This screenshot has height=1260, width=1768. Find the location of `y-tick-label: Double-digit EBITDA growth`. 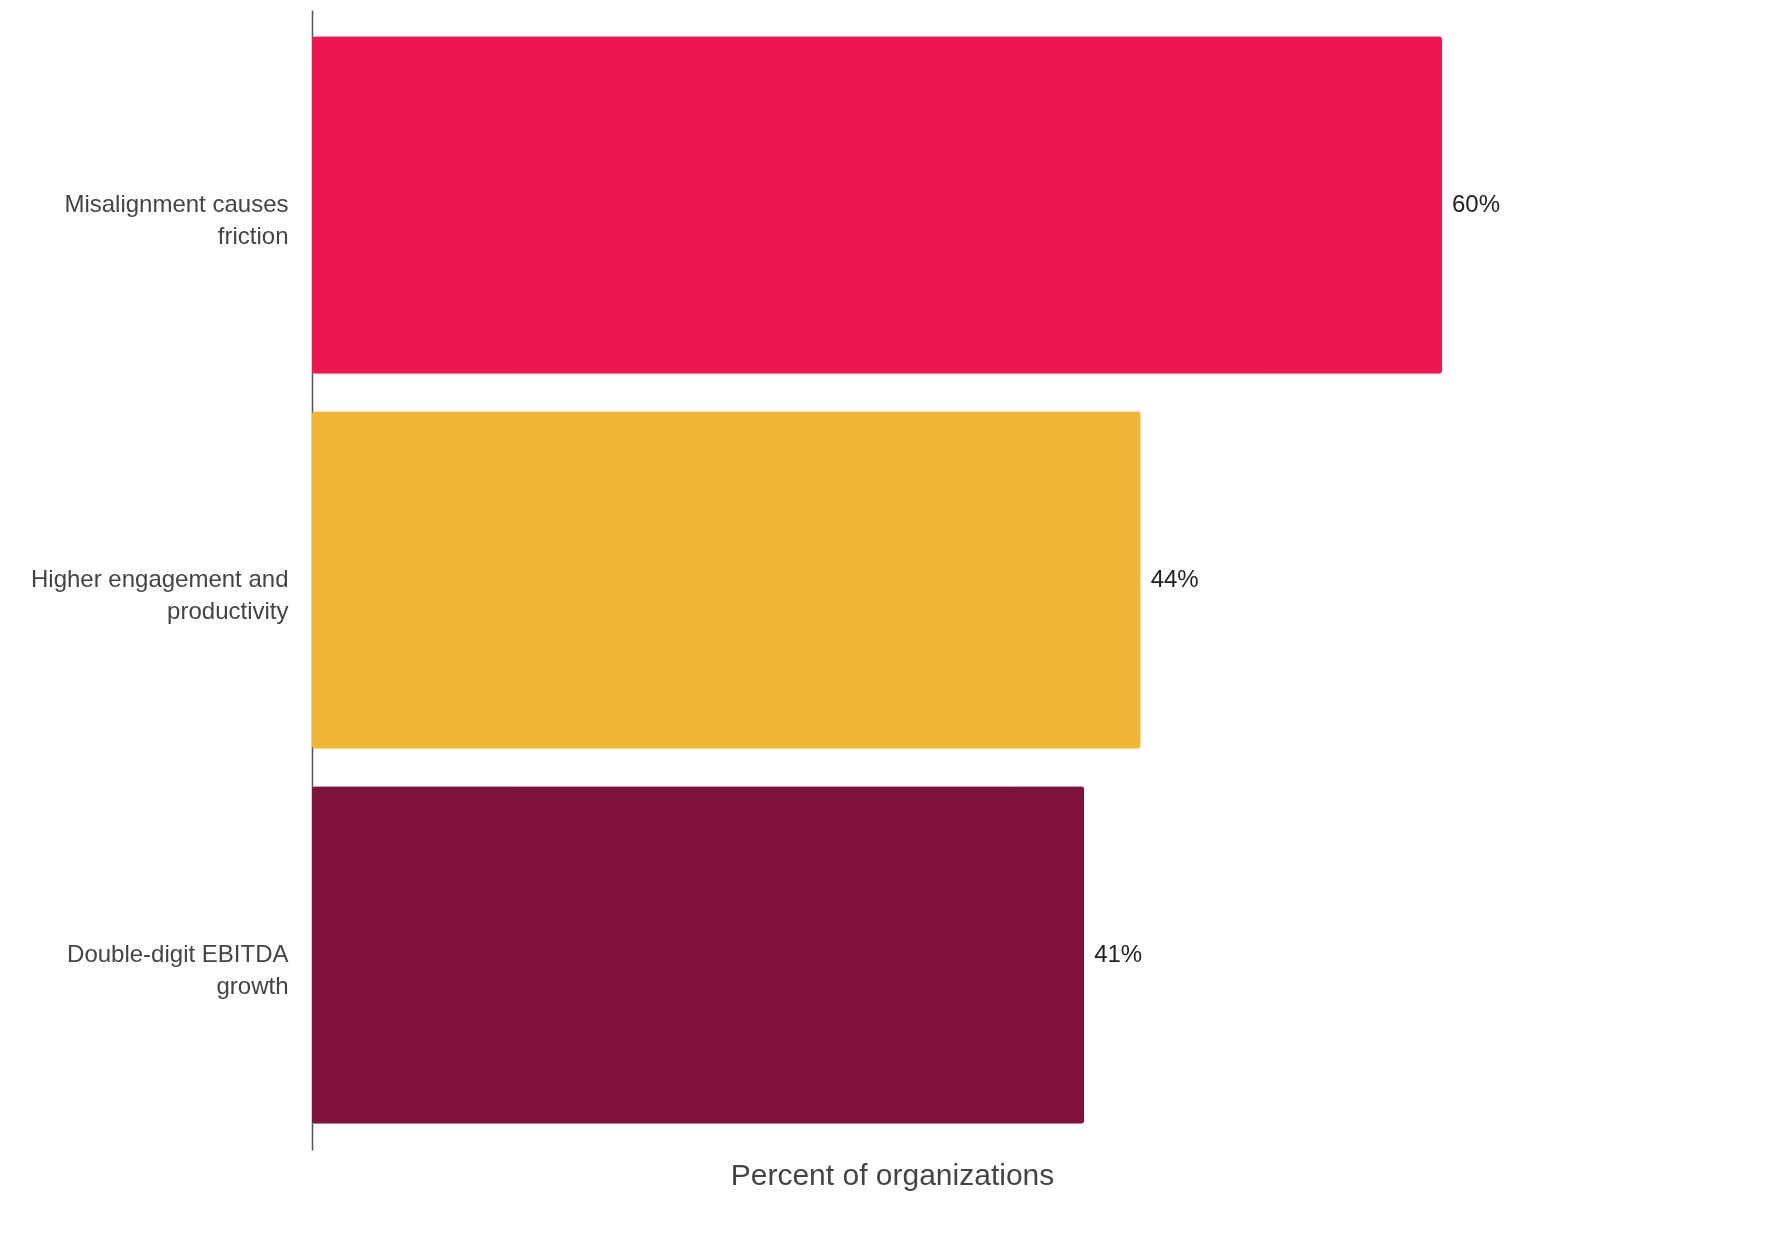

y-tick-label: Double-digit EBITDA growth is located at coordinates (178, 969).